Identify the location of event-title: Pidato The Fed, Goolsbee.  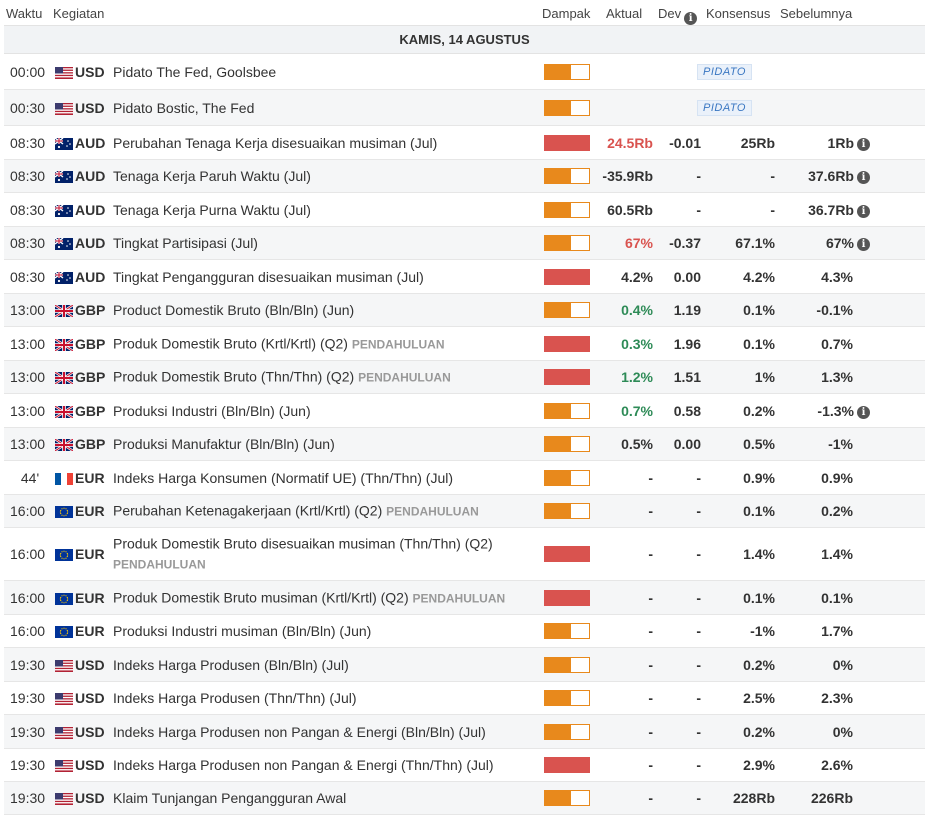
(195, 71).